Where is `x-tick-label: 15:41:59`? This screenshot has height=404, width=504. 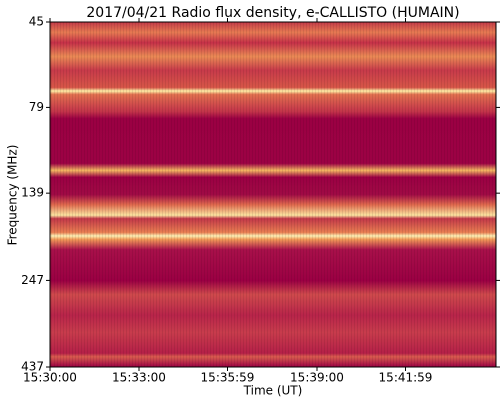
x-tick-label: 15:41:59 is located at coordinates (406, 378).